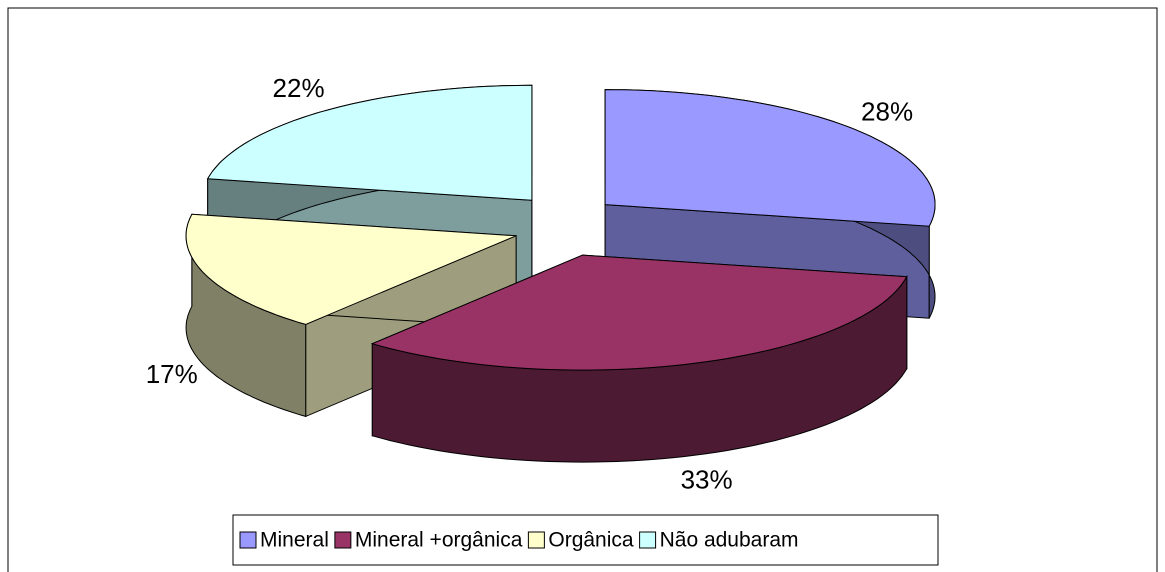  I want to click on data-label: 28%, so click(887, 111).